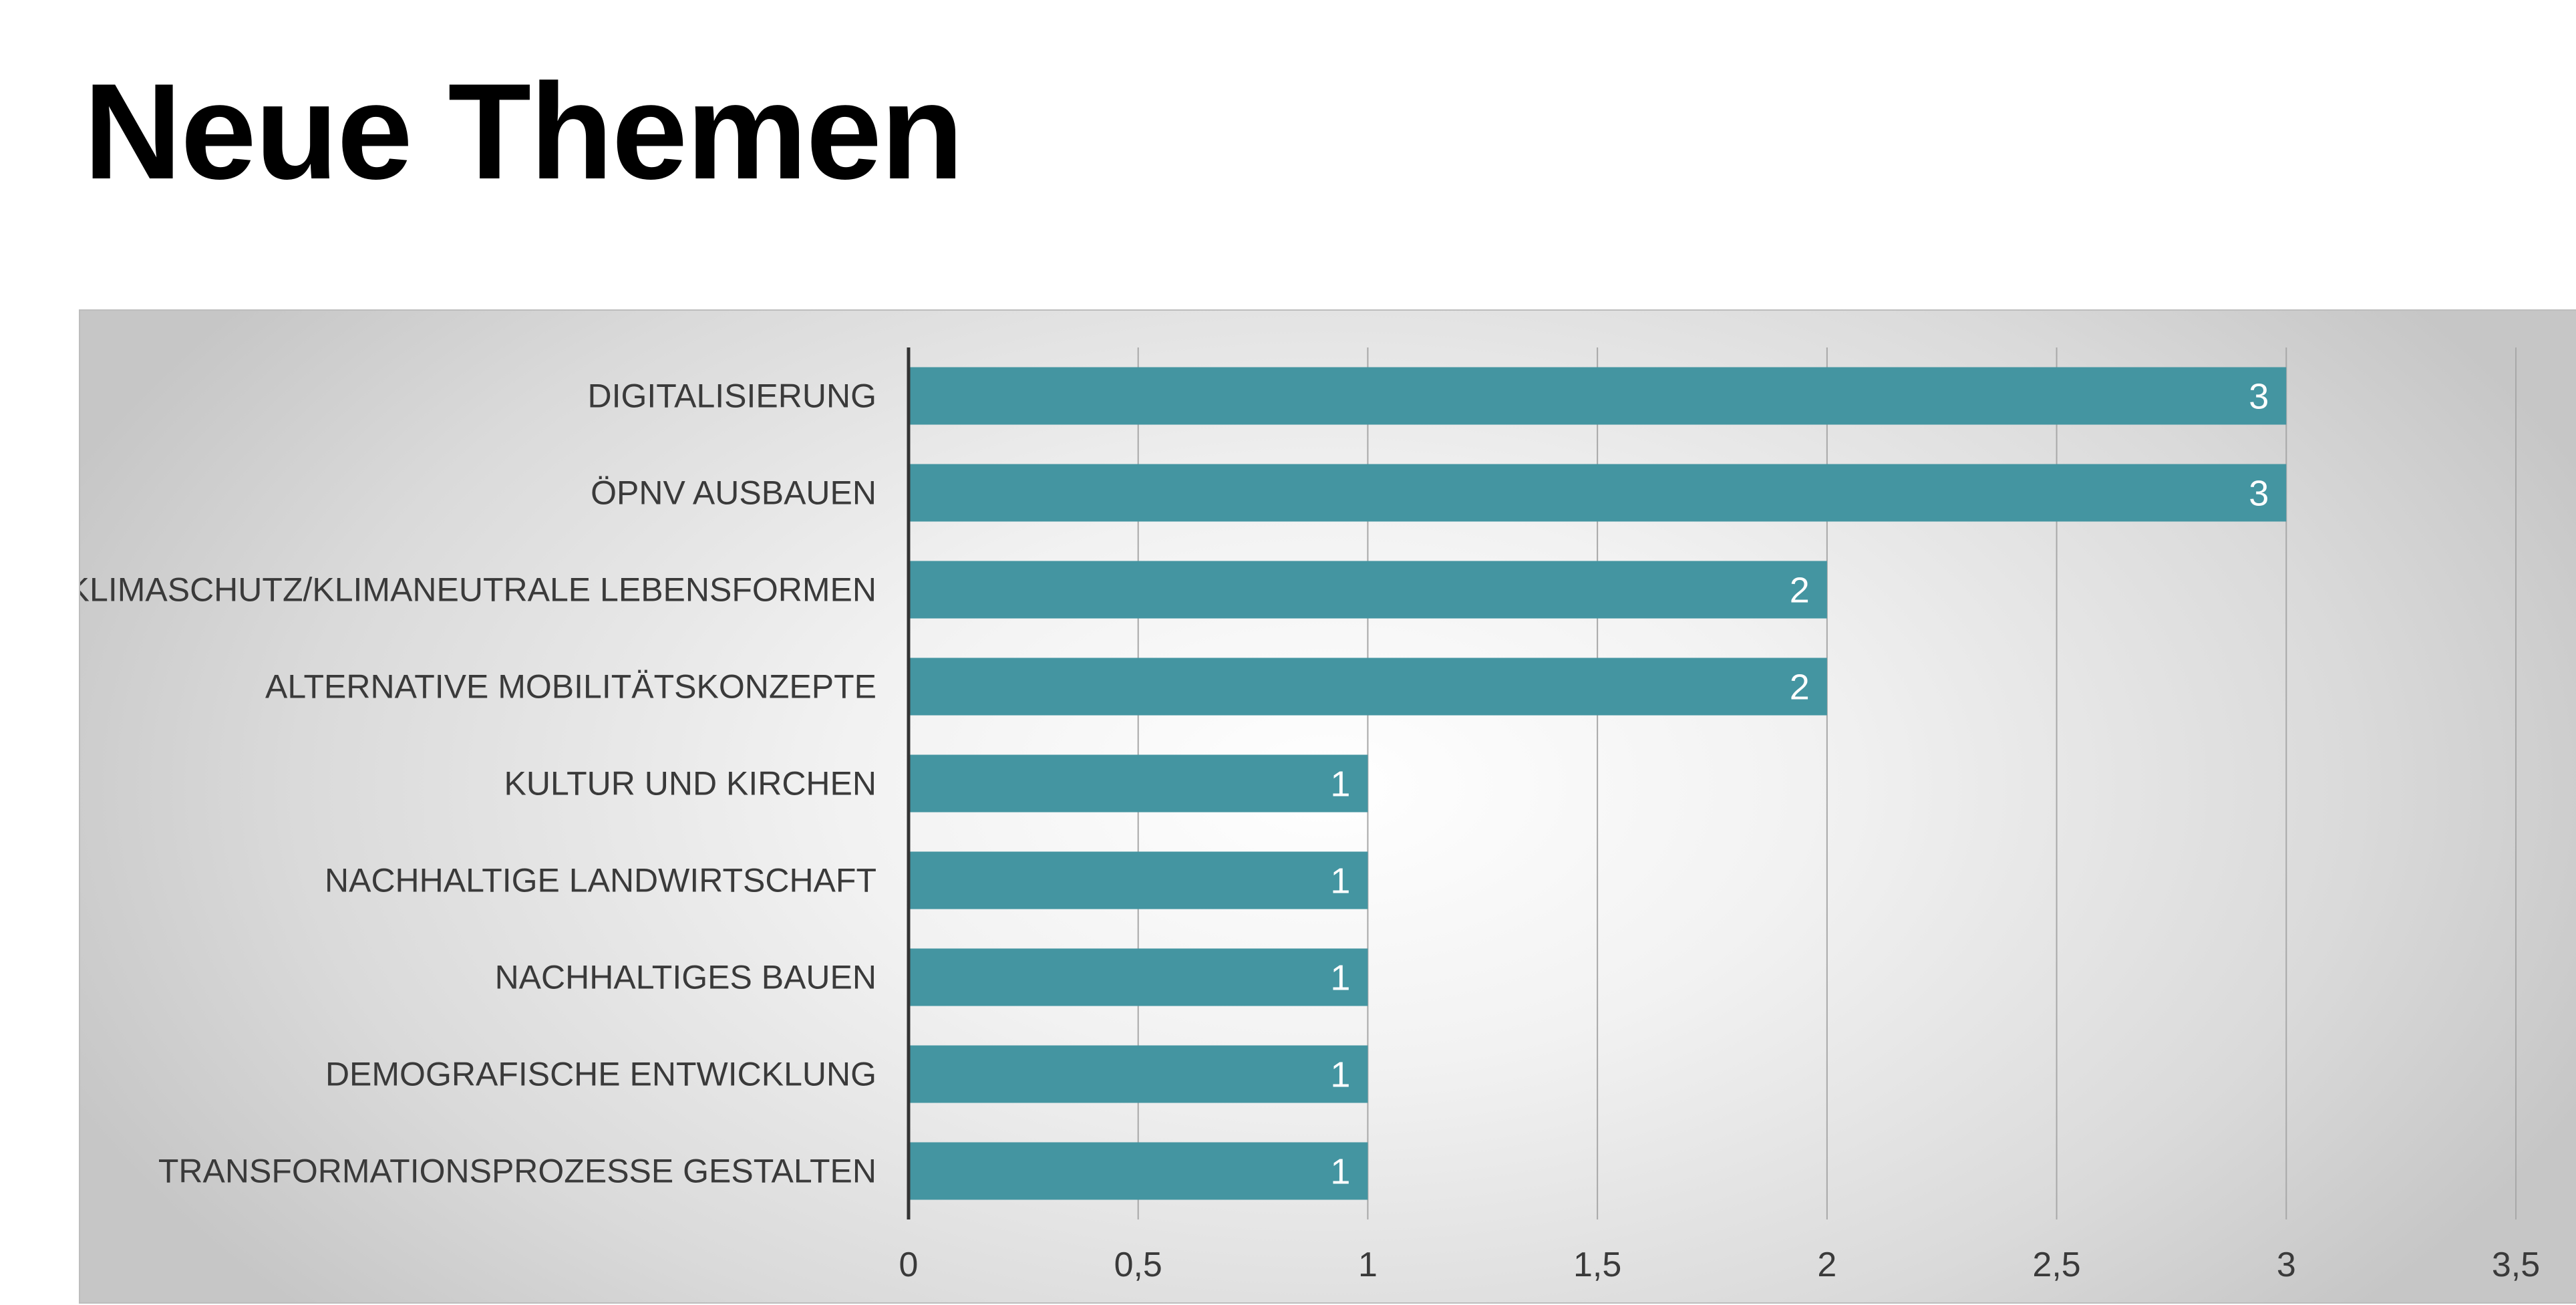 This screenshot has height=1305, width=2576. I want to click on x-tick-label: 1,5, so click(1597, 1265).